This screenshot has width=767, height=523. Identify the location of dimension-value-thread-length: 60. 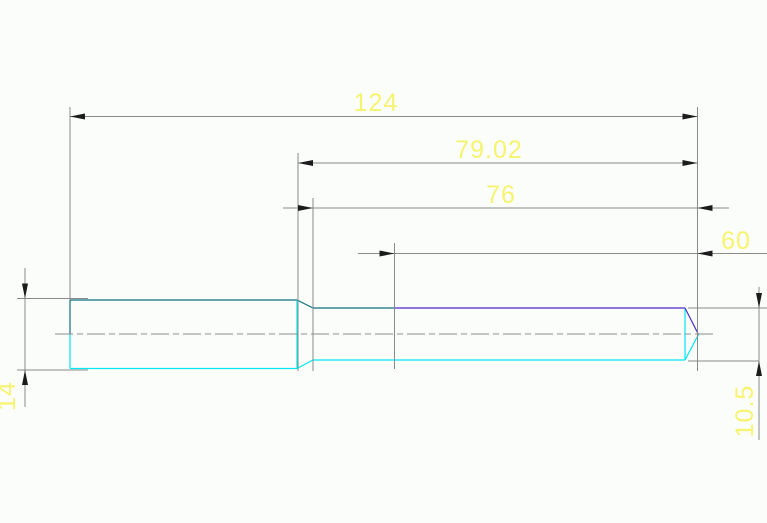
(736, 241).